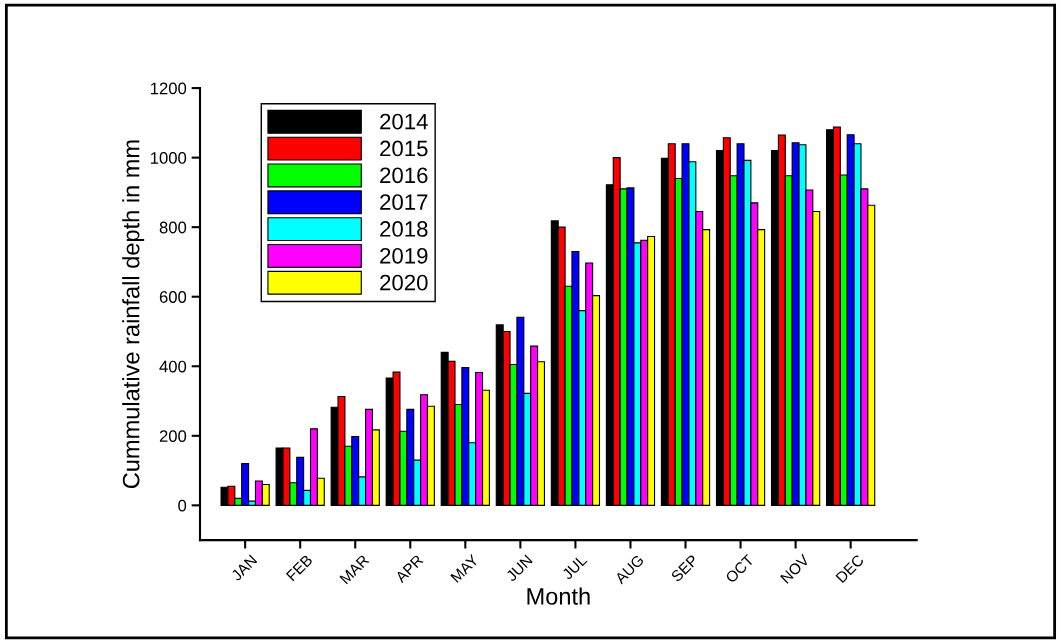  What do you see at coordinates (173, 366) in the screenshot?
I see `y-tick-label: 400` at bounding box center [173, 366].